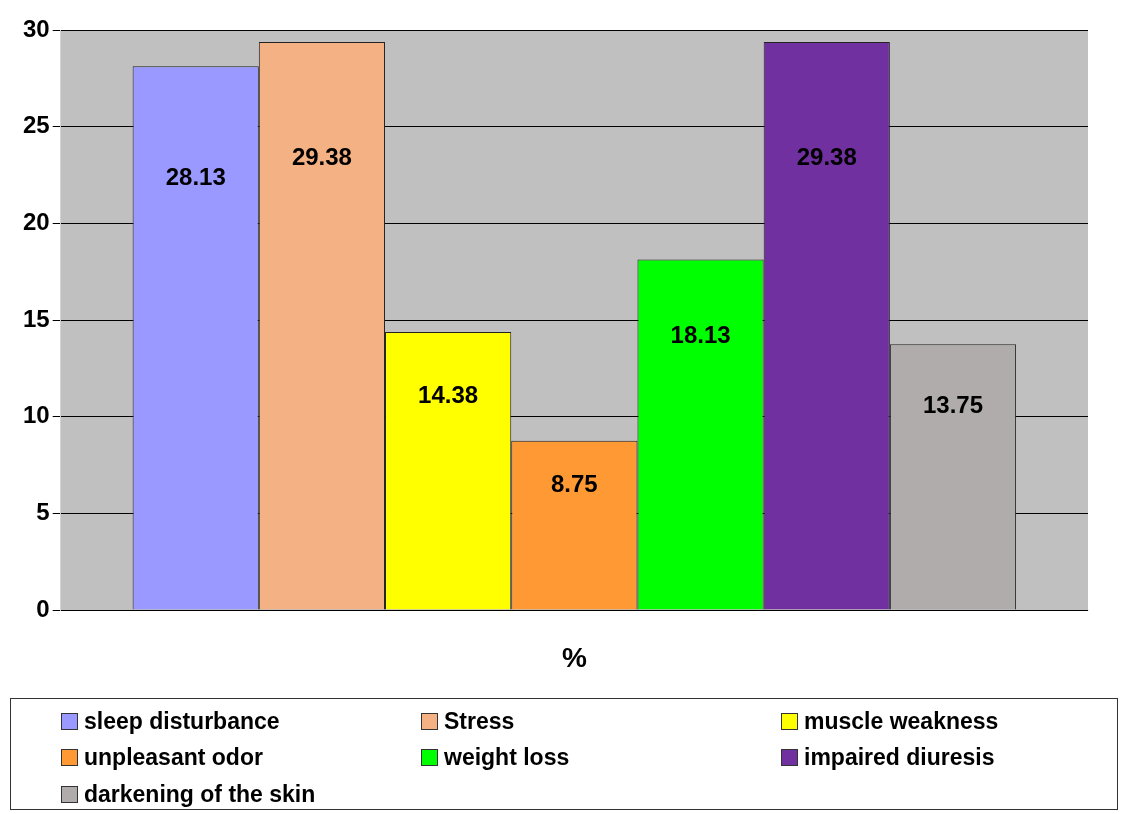  I want to click on legend-label: muscle weakness, so click(901, 721).